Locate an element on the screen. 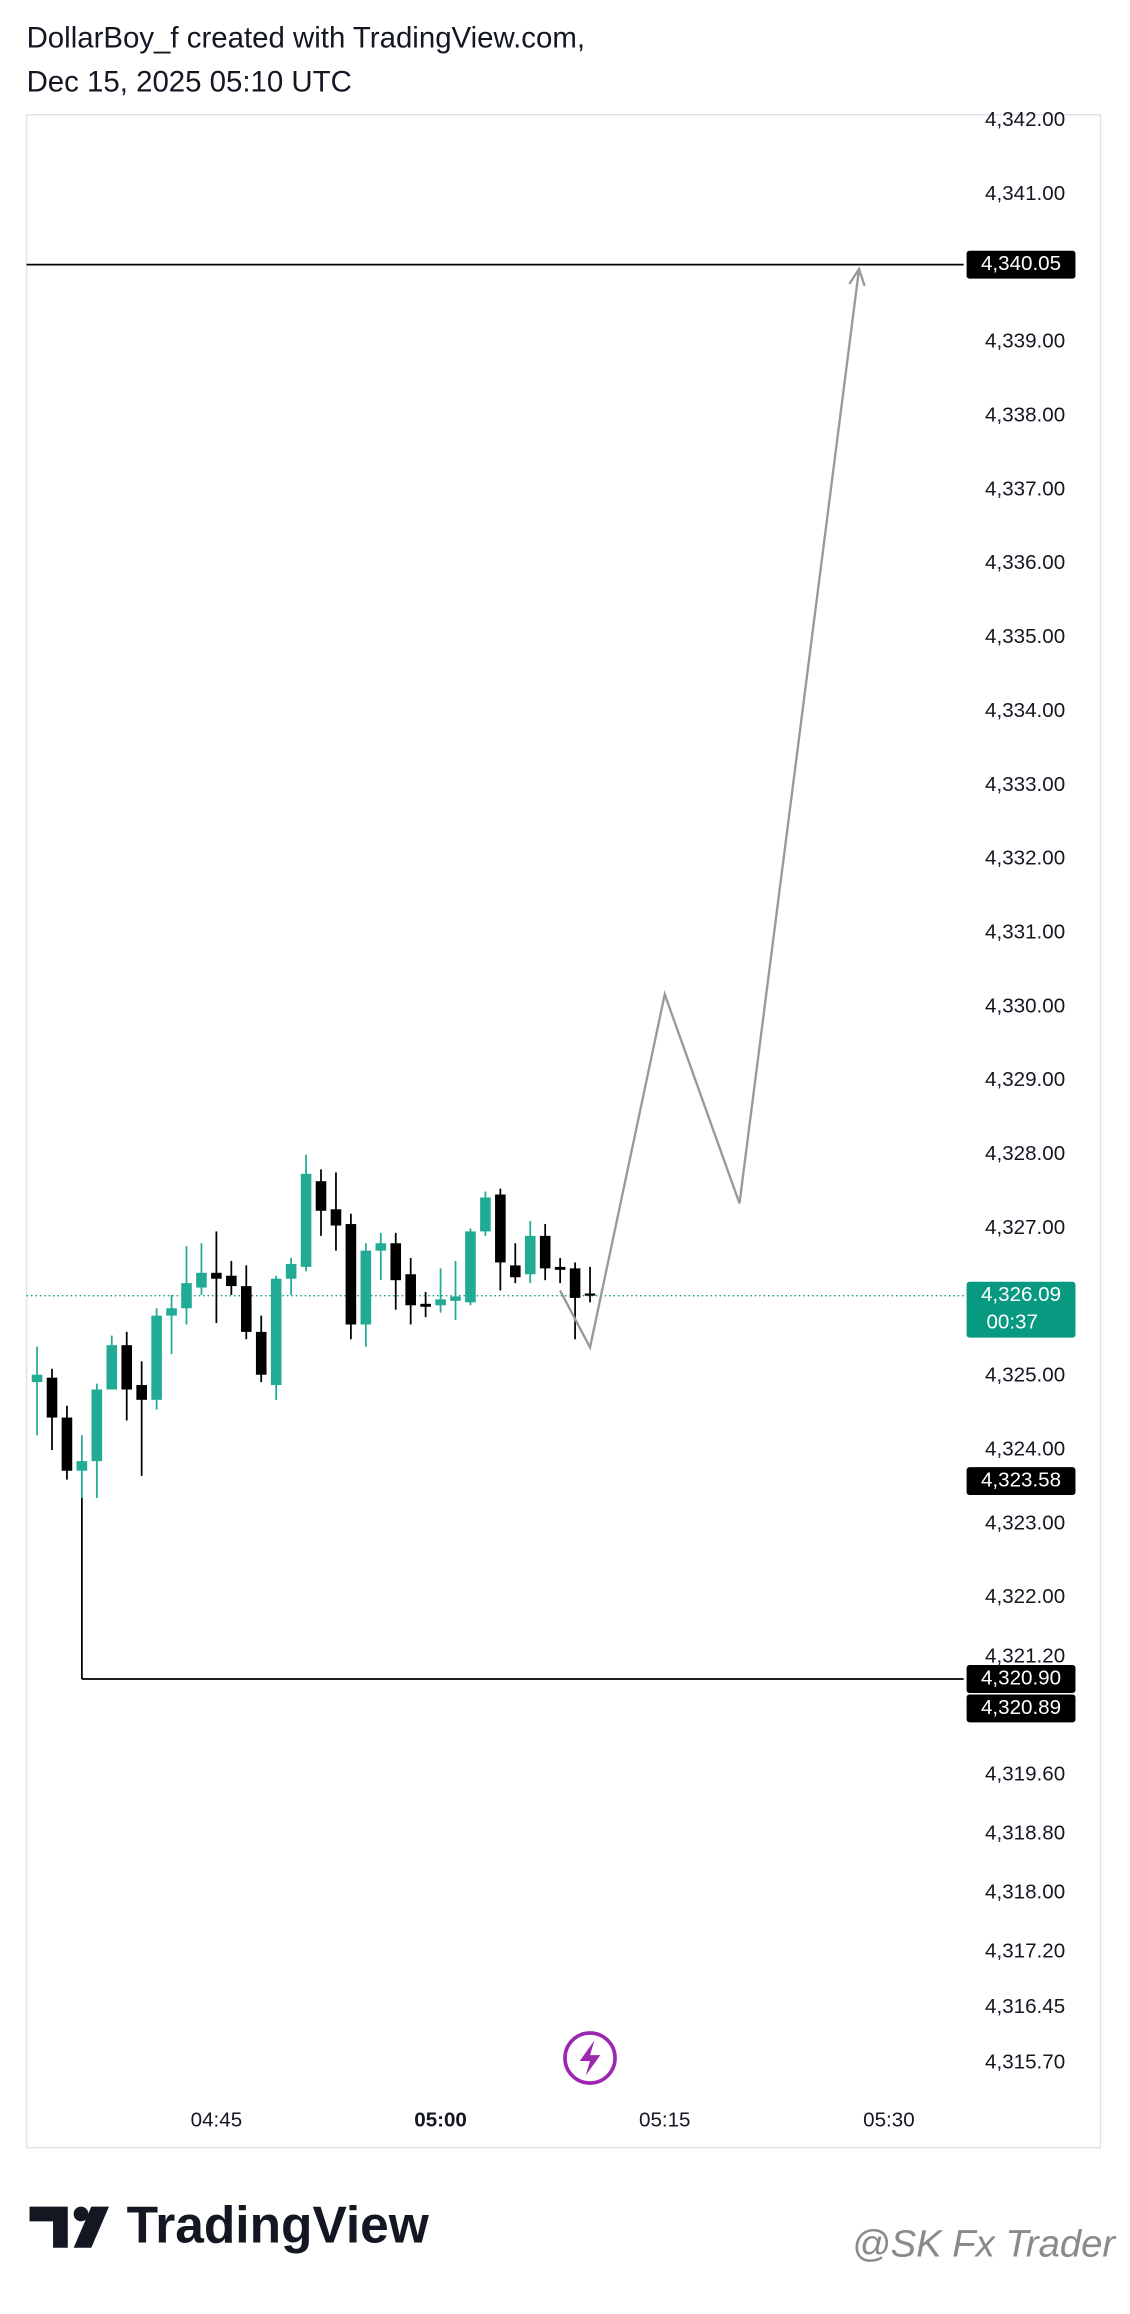  price-label: 4,323.58 is located at coordinates (1021, 1480).